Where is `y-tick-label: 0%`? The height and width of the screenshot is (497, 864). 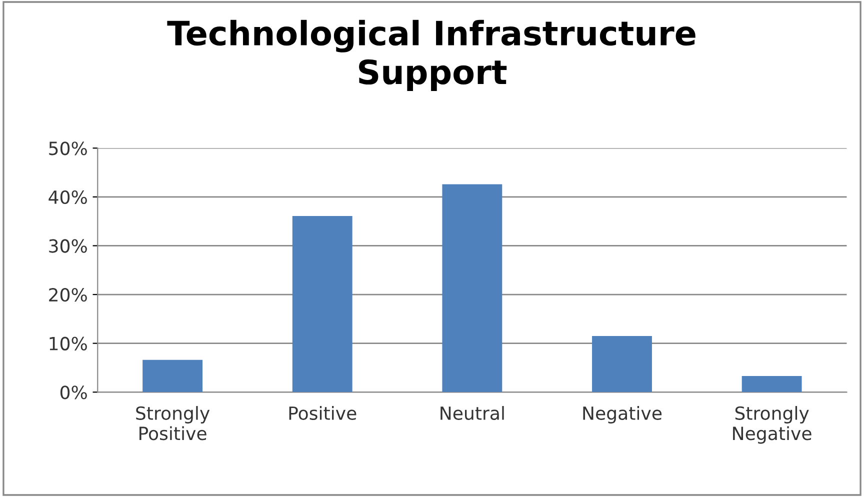
y-tick-label: 0% is located at coordinates (73, 393).